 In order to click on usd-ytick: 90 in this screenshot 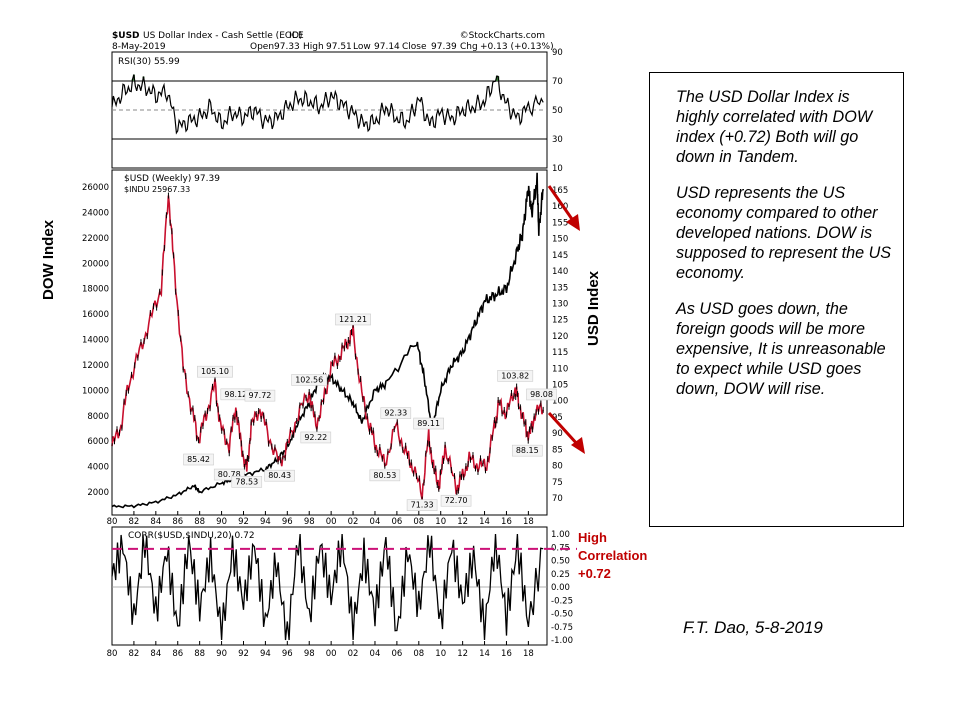, I will do `click(557, 434)`.